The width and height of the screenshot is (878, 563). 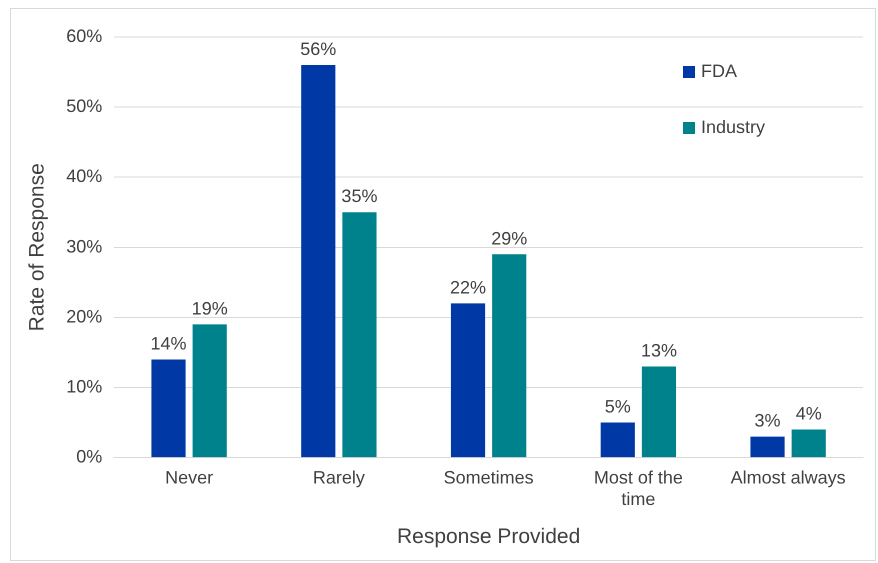 What do you see at coordinates (168, 343) in the screenshot?
I see `data-label: 14%` at bounding box center [168, 343].